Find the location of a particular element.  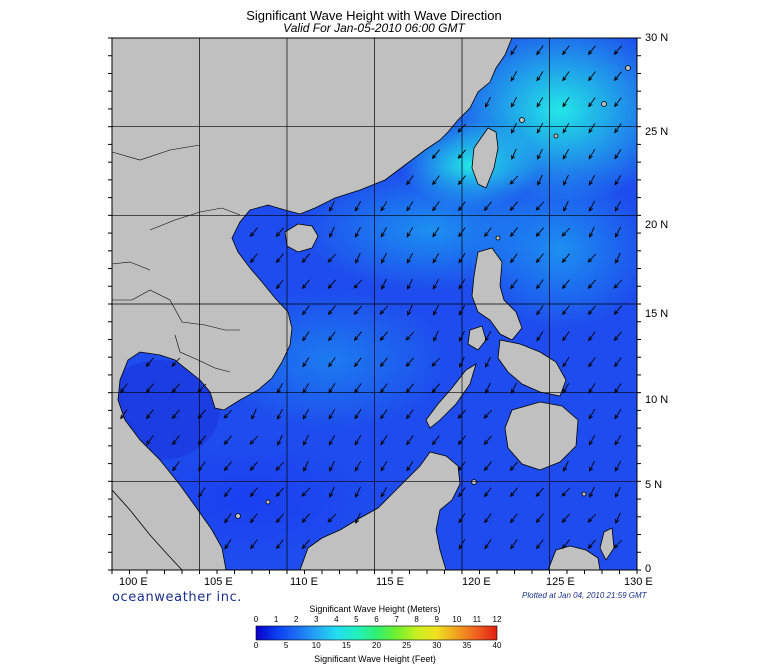

colorbar-feet-title: Significant Wave Height (Feet) is located at coordinates (375, 659).